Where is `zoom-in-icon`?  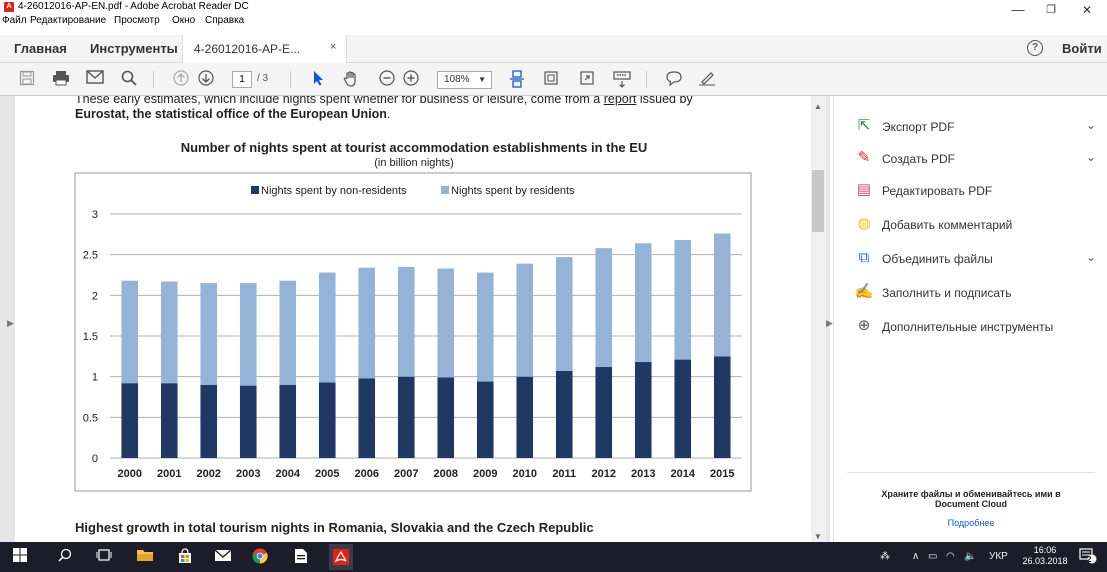 zoom-in-icon is located at coordinates (411, 79).